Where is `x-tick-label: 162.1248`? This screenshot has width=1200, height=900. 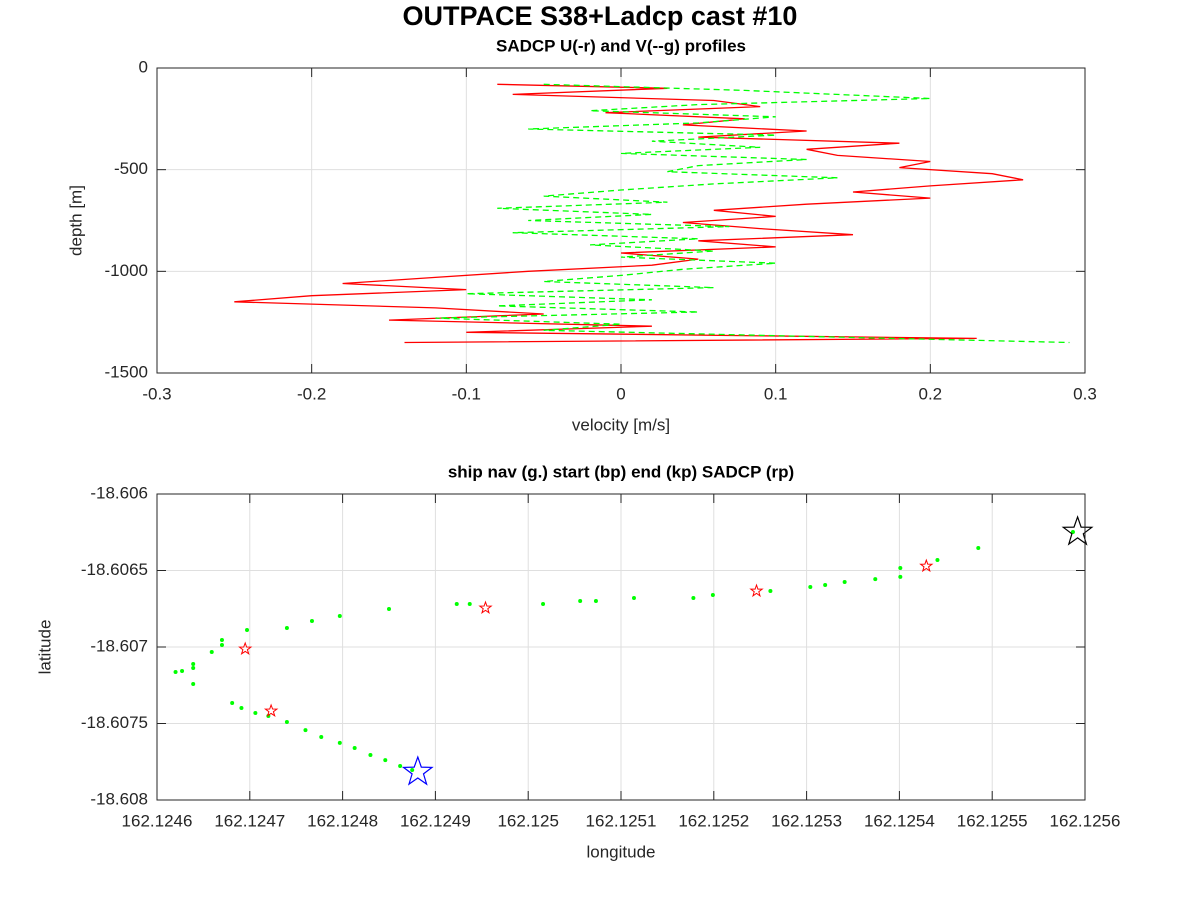
x-tick-label: 162.1248 is located at coordinates (342, 820).